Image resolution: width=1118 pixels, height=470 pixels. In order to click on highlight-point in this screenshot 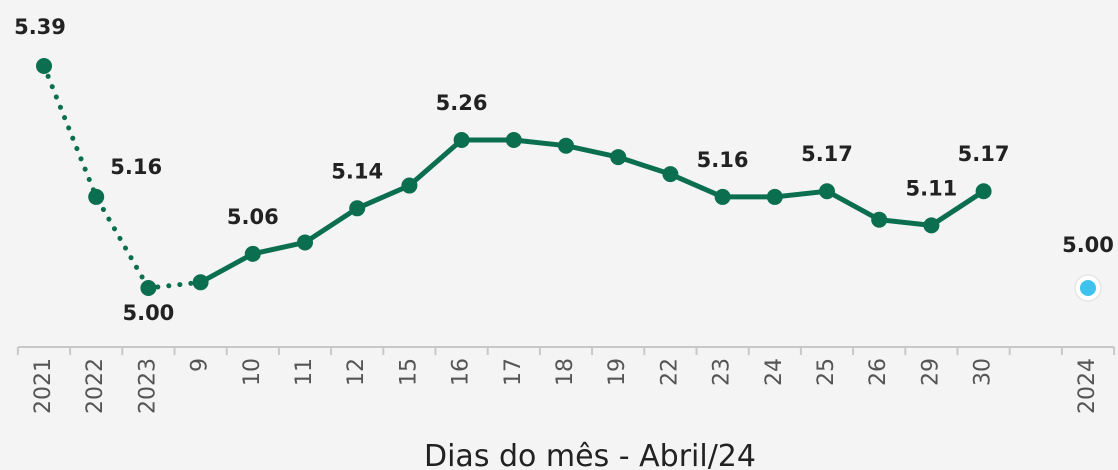, I will do `click(1088, 288)`.